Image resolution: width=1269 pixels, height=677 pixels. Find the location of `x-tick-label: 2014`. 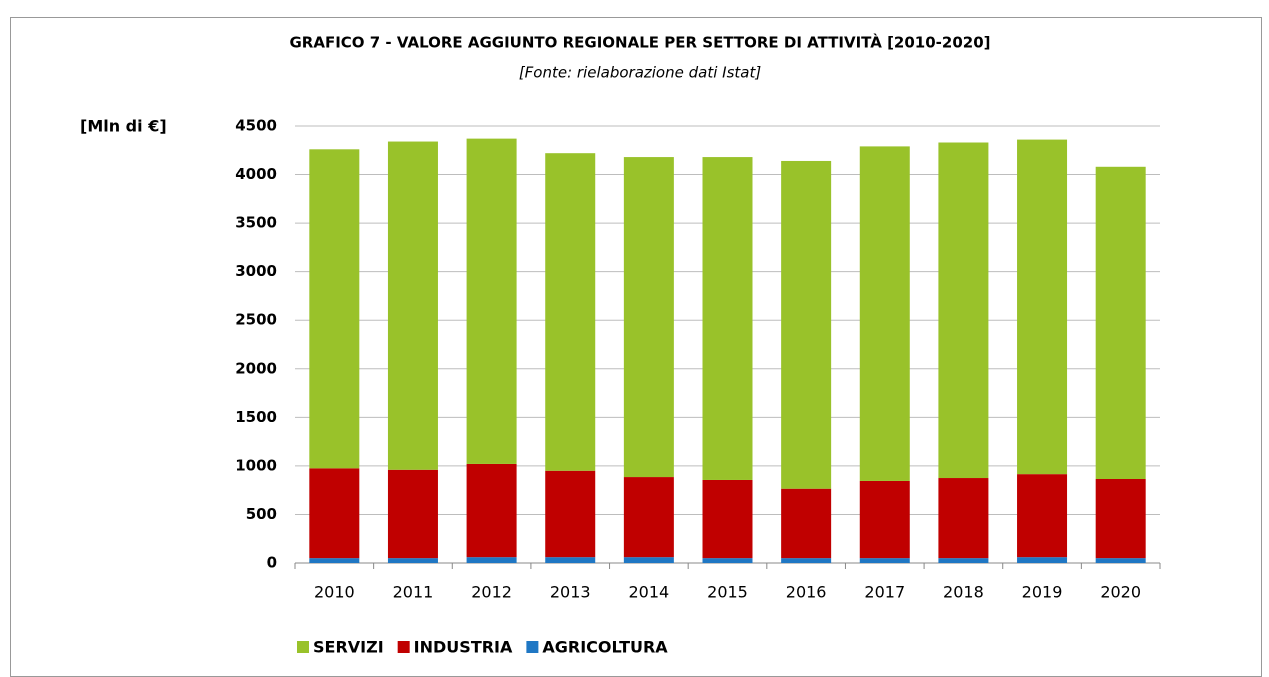

x-tick-label: 2014 is located at coordinates (649, 592).